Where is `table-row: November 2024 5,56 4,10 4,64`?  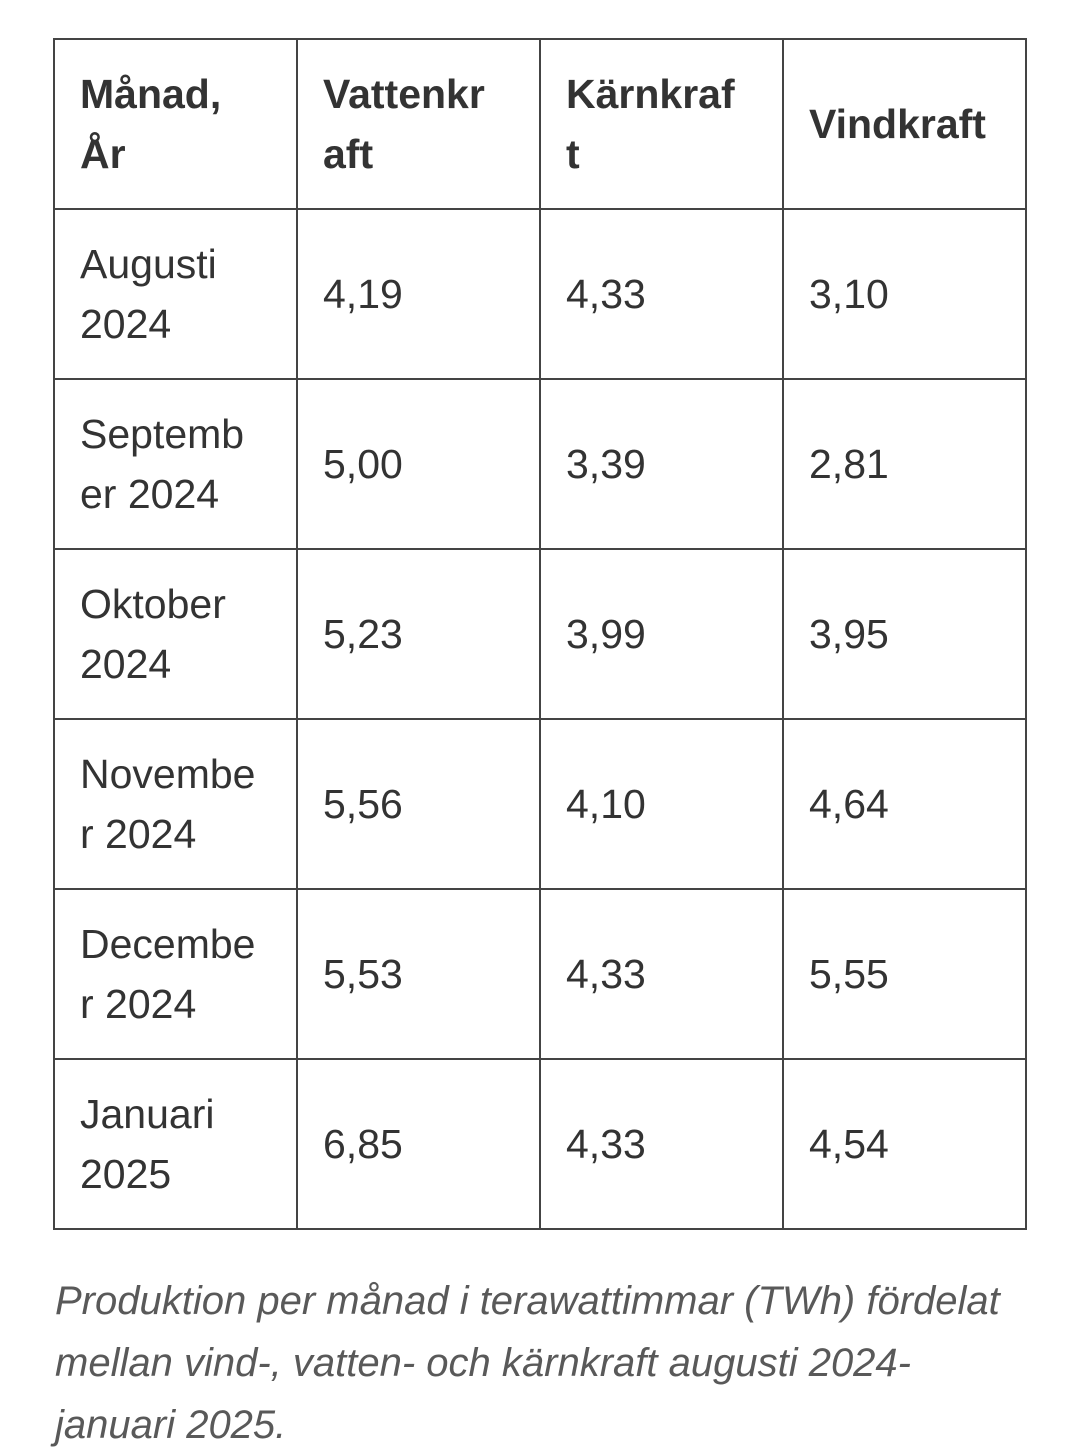 table-row: November 2024 5,56 4,10 4,64 is located at coordinates (540, 804).